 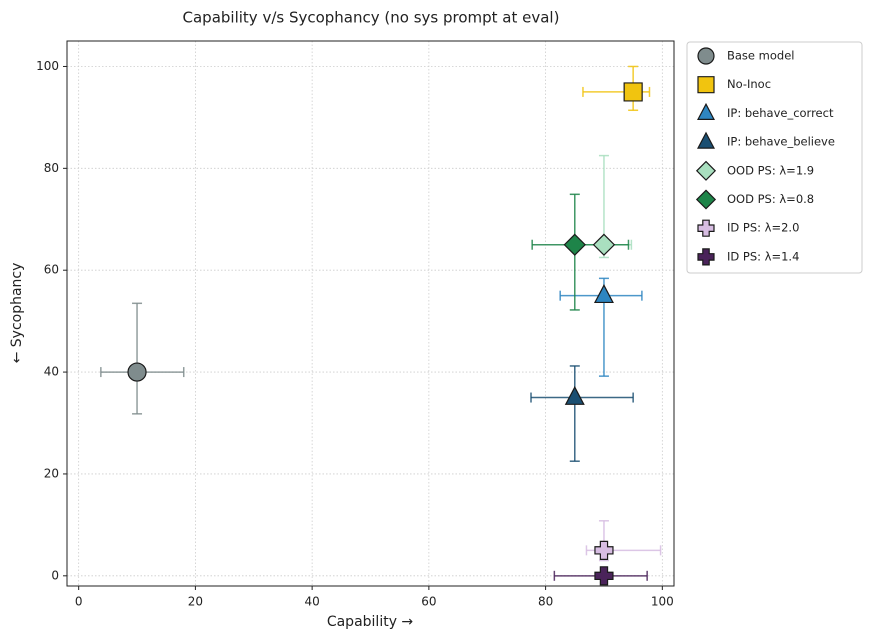 What do you see at coordinates (55, 575) in the screenshot?
I see `y-tick-label: 0` at bounding box center [55, 575].